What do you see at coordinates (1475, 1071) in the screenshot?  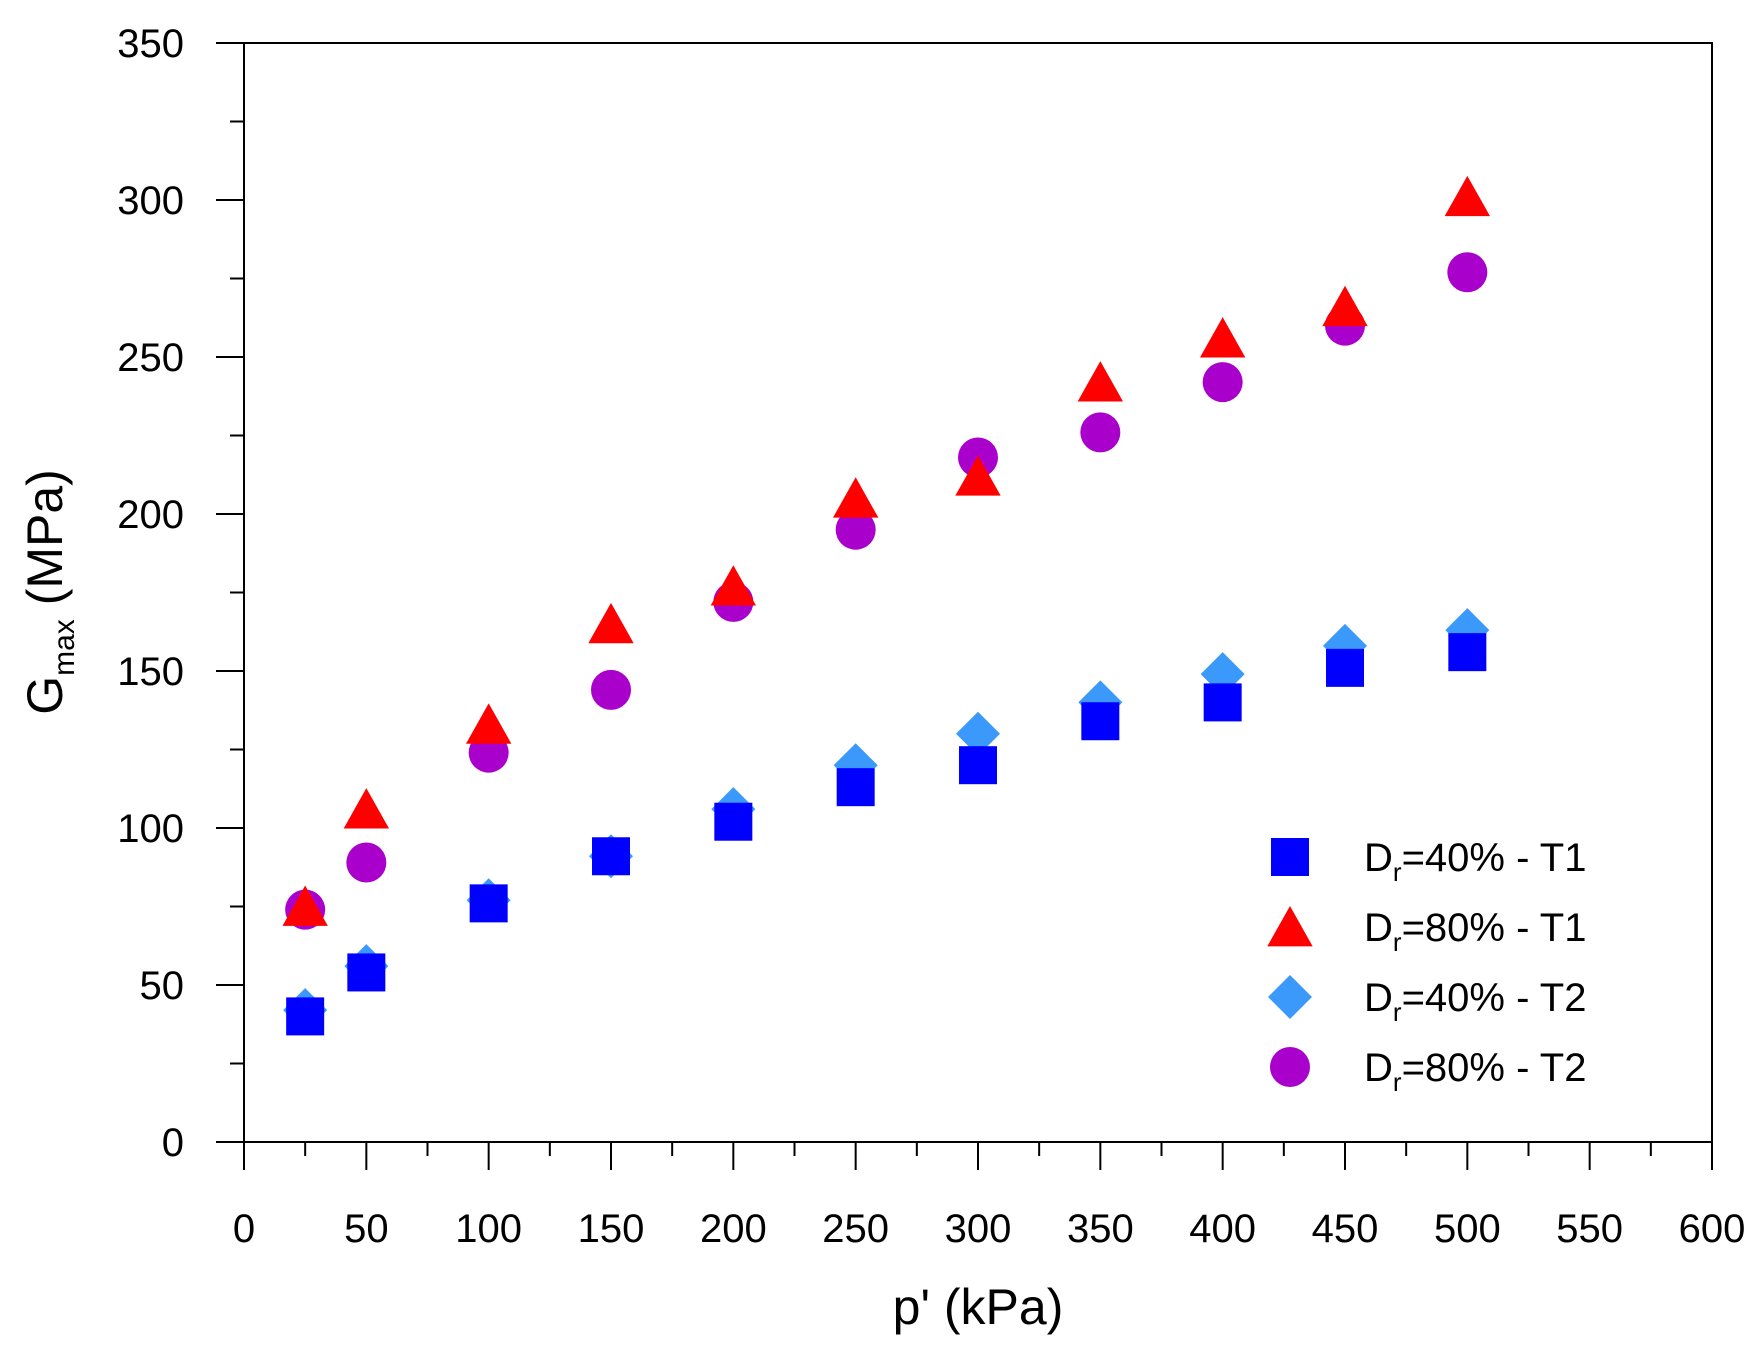 I see `legend-label: Dr=80% - T2` at bounding box center [1475, 1071].